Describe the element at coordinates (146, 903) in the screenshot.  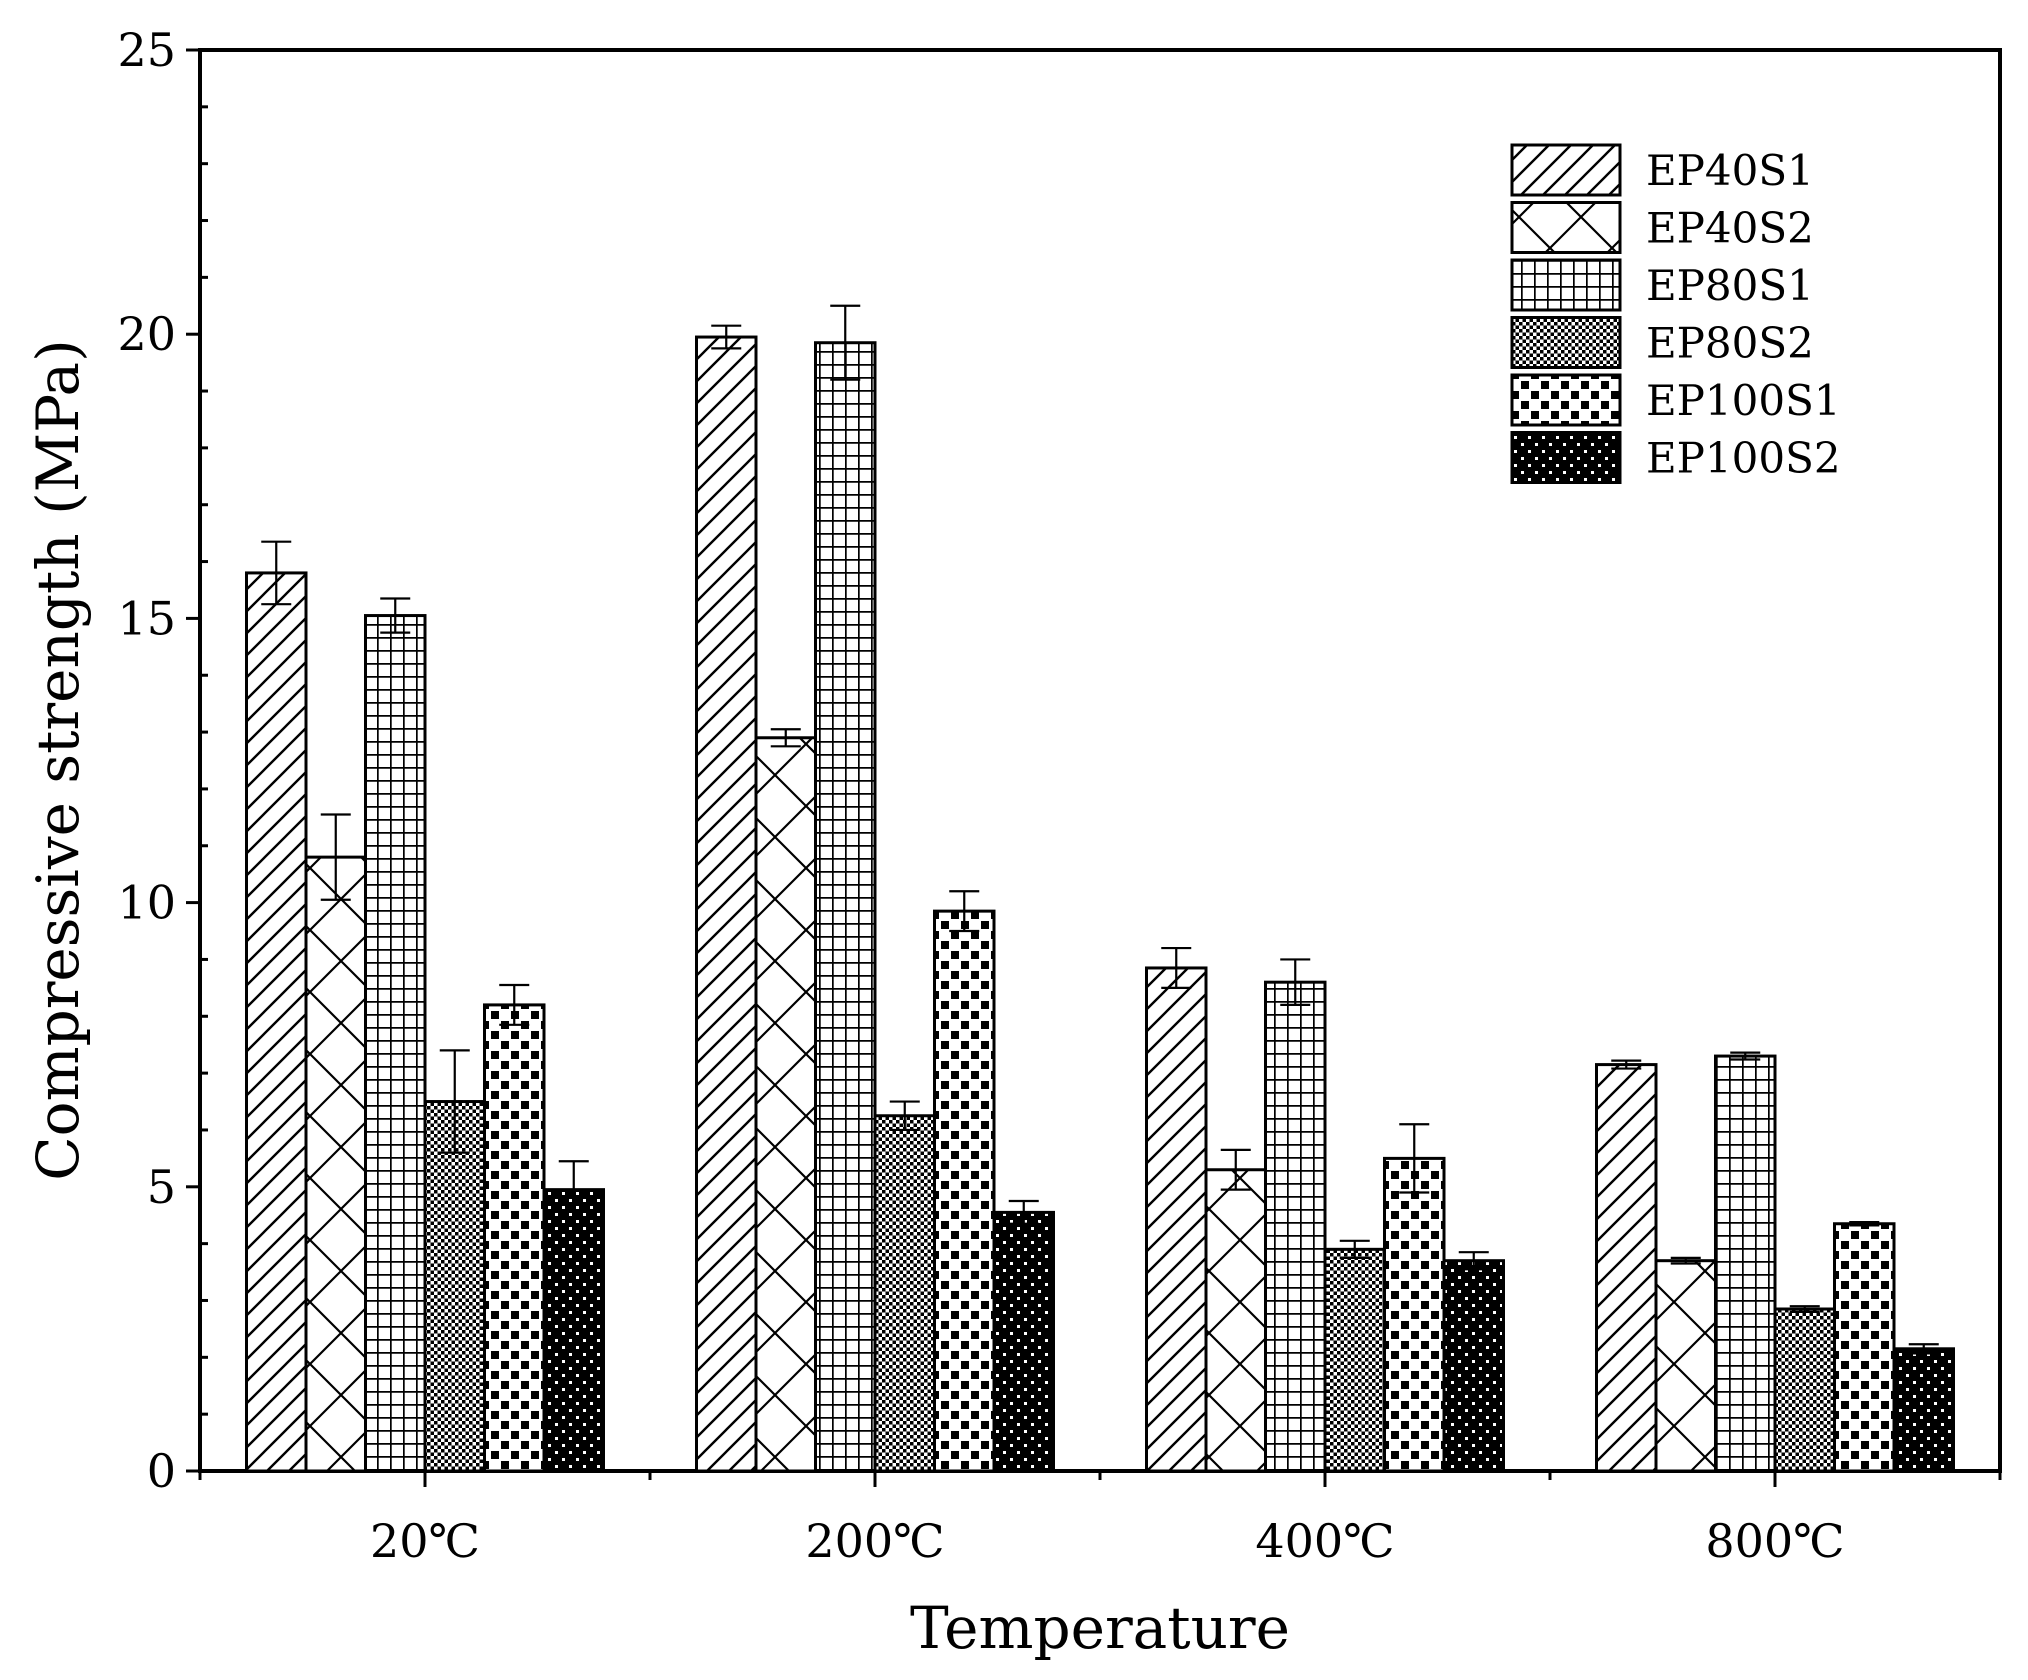
I see `y-tick-label: 10` at that location.